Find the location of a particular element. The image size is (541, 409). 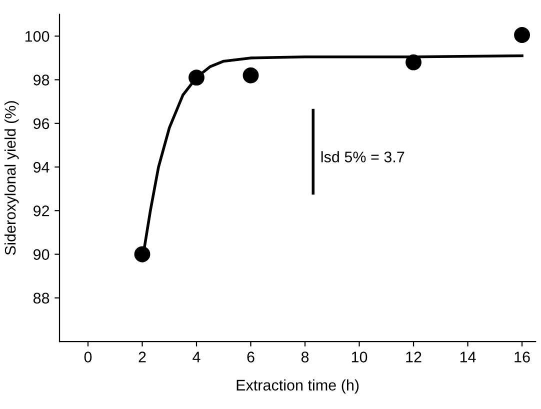

y-tick-label: 88 is located at coordinates (41, 298).